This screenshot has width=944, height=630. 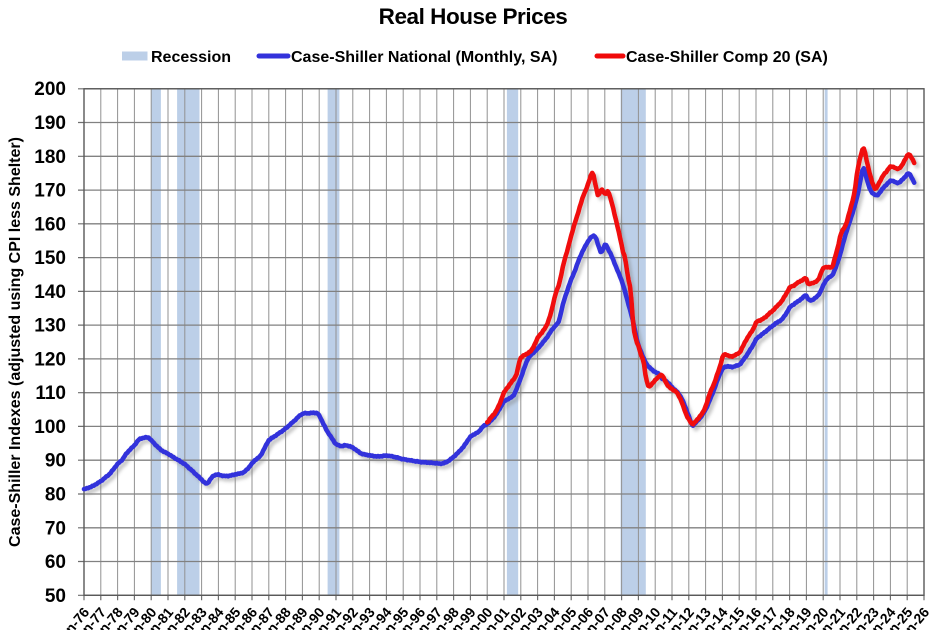 What do you see at coordinates (50, 157) in the screenshot?
I see `svg-text: 180` at bounding box center [50, 157].